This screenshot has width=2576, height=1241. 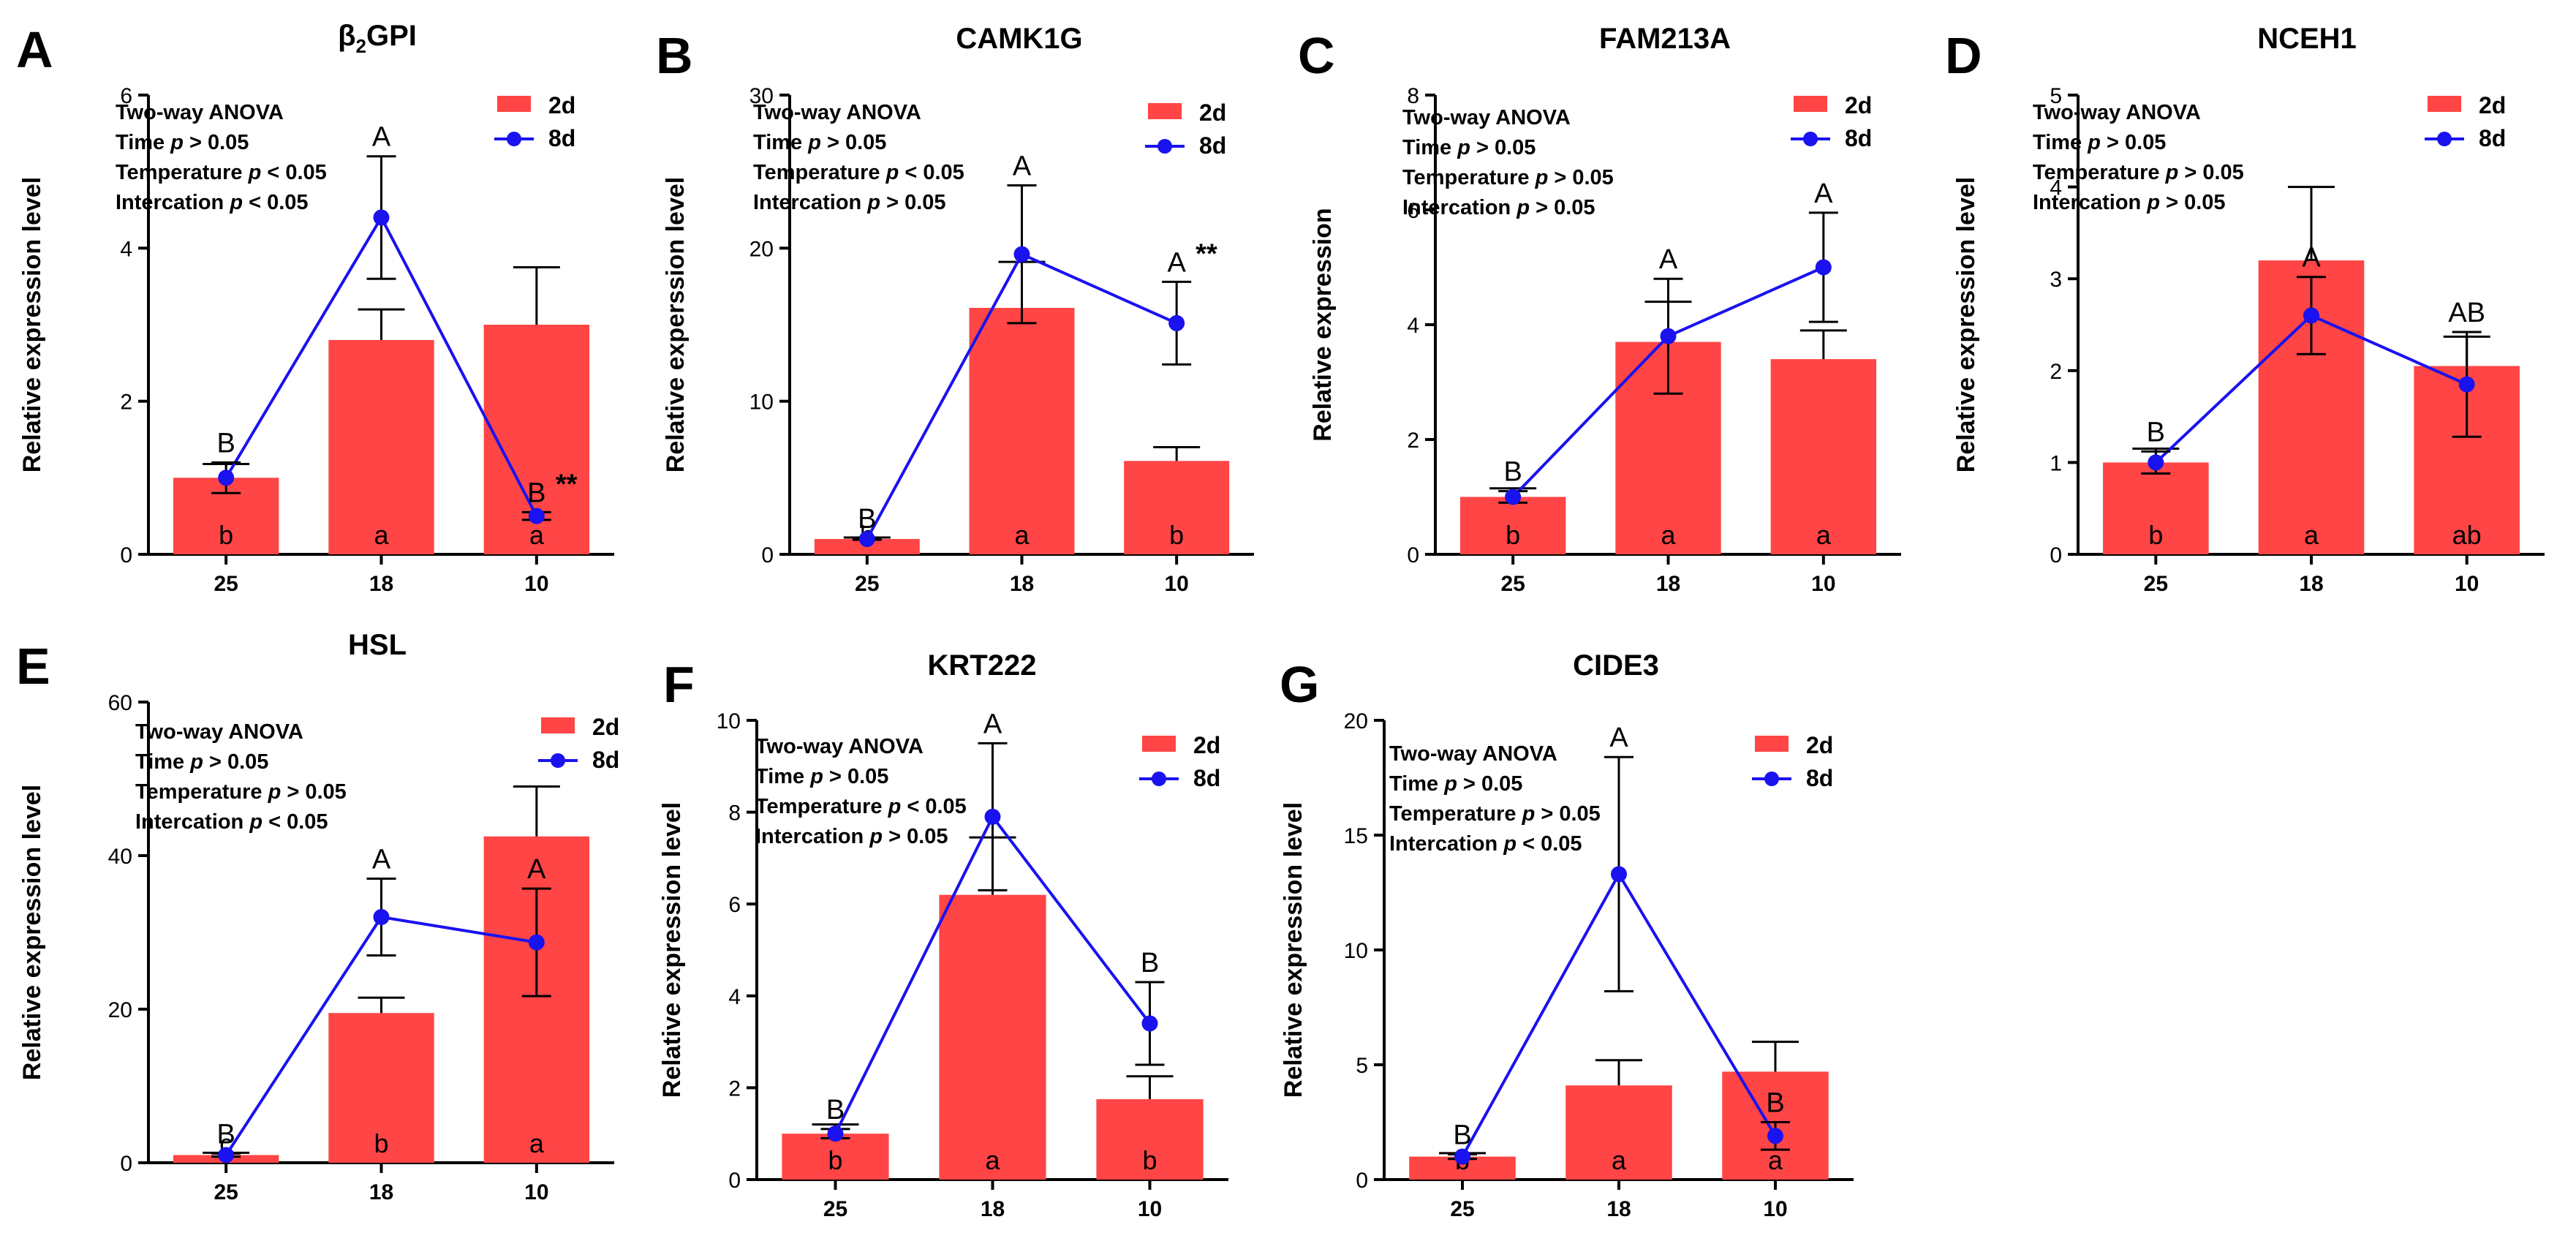 I want to click on title-main: β, so click(x=346, y=36).